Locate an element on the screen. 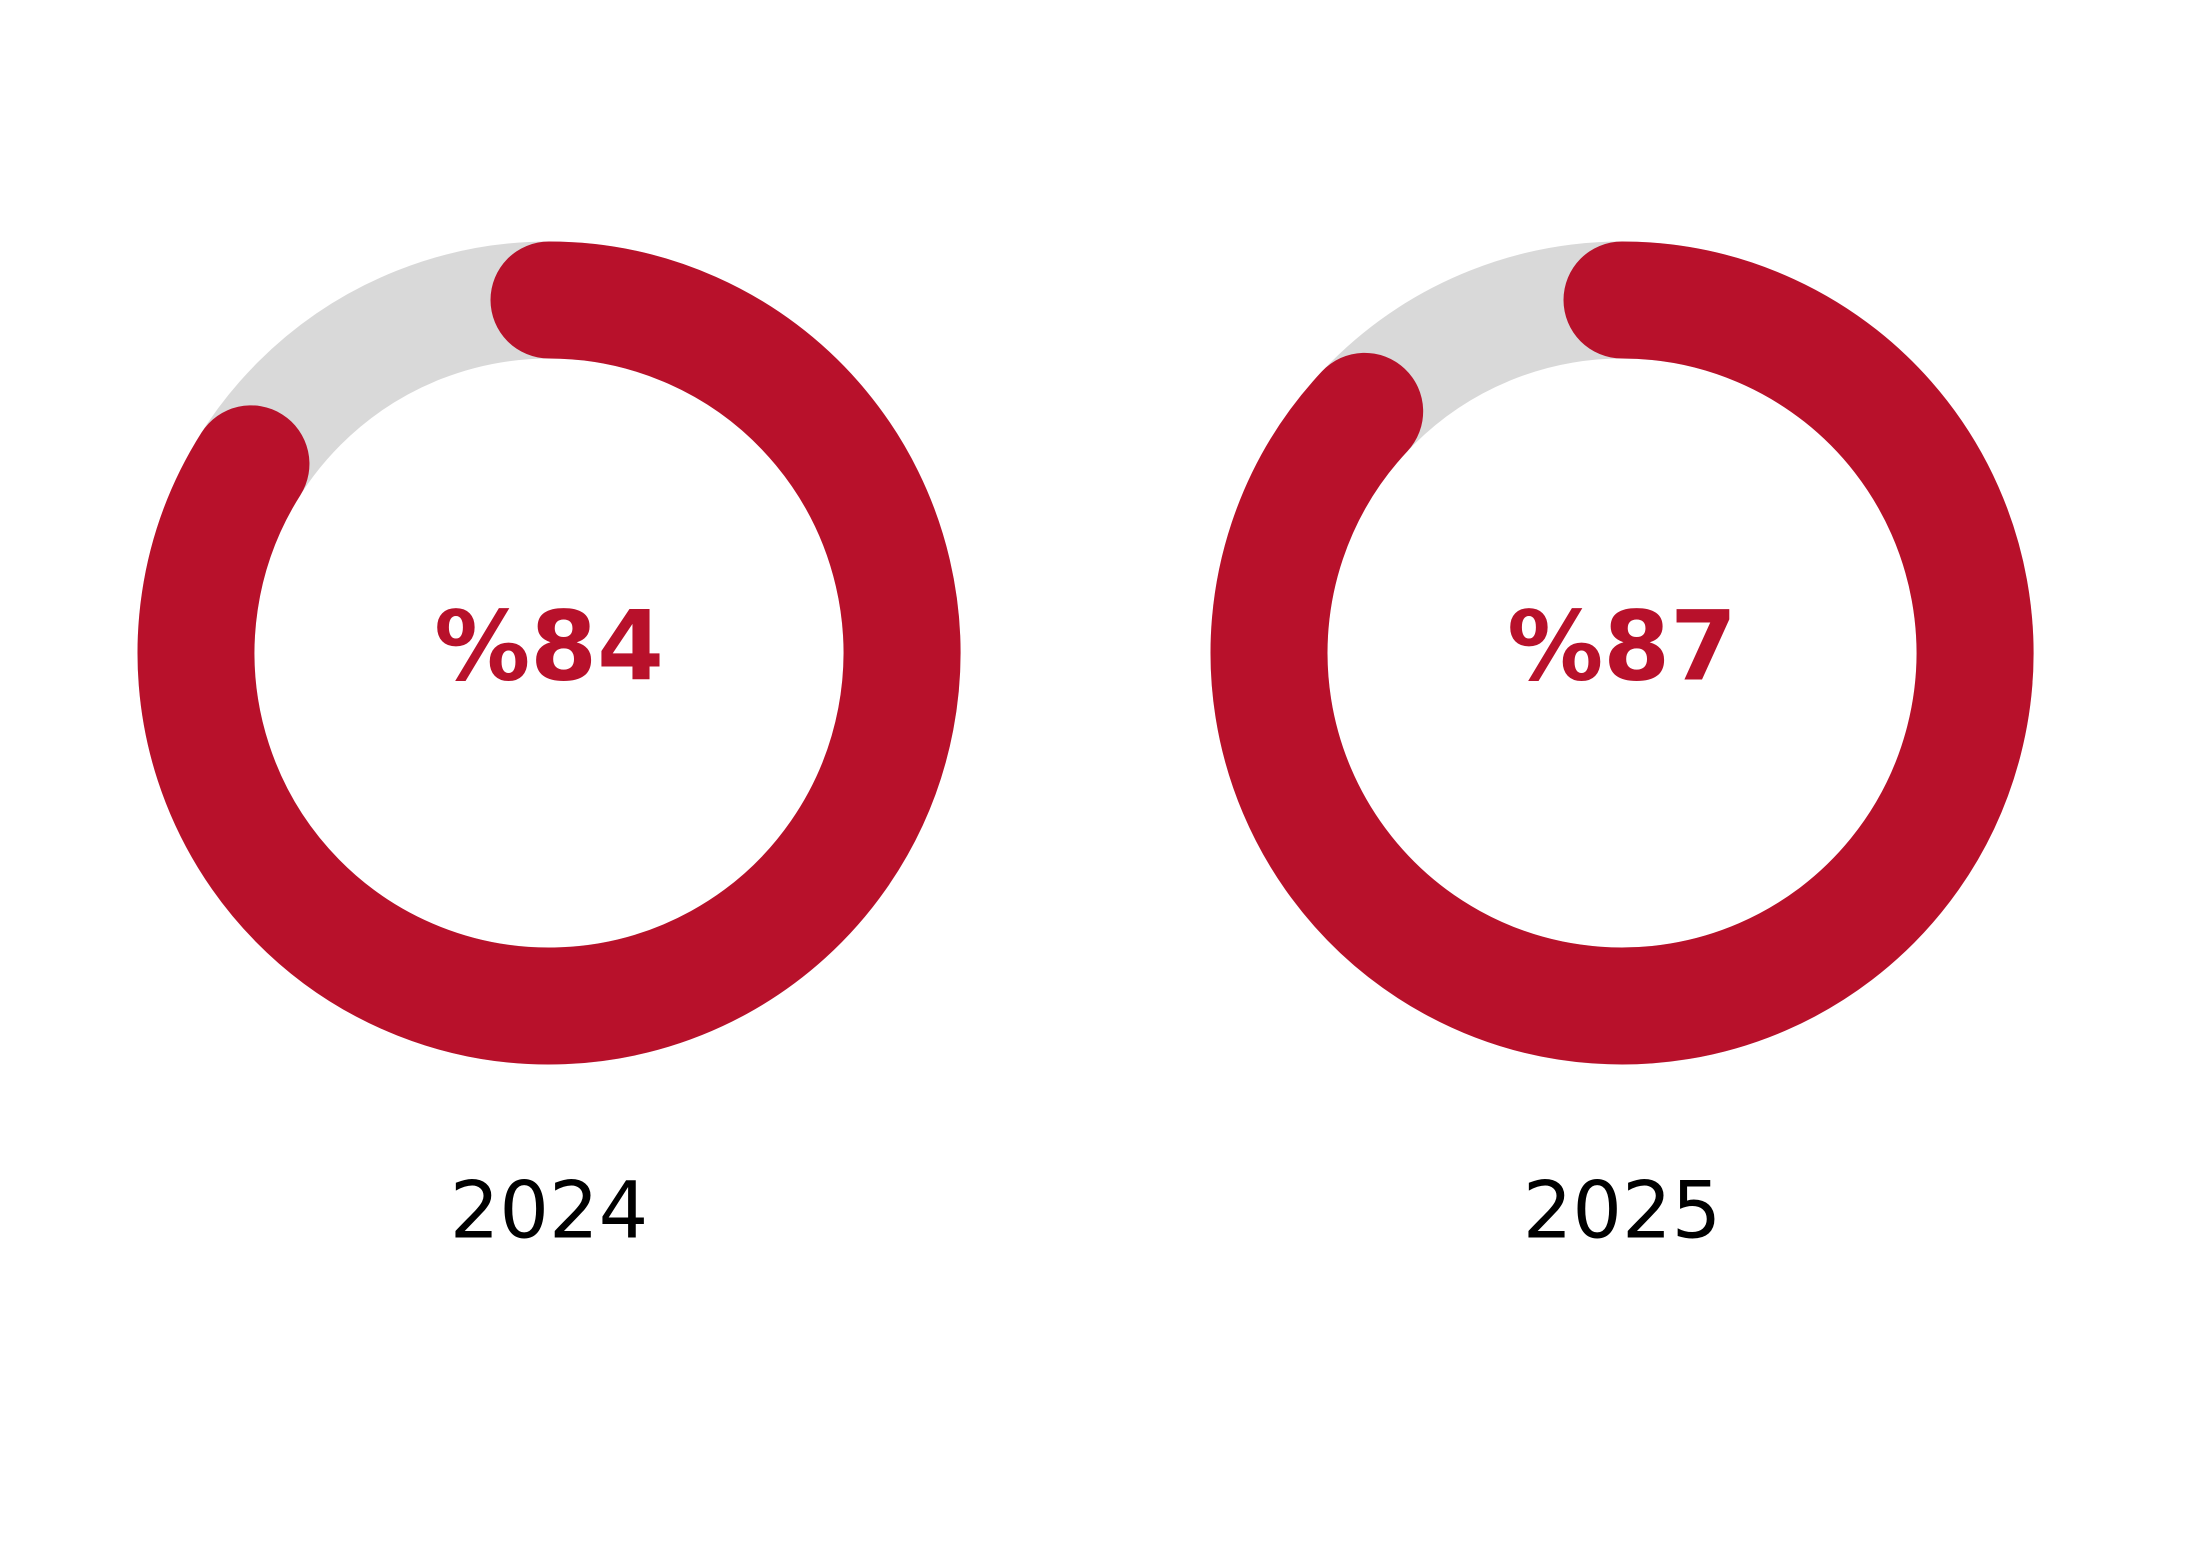 The height and width of the screenshot is (1560, 2200). chart-title: 2024 is located at coordinates (549, 1211).